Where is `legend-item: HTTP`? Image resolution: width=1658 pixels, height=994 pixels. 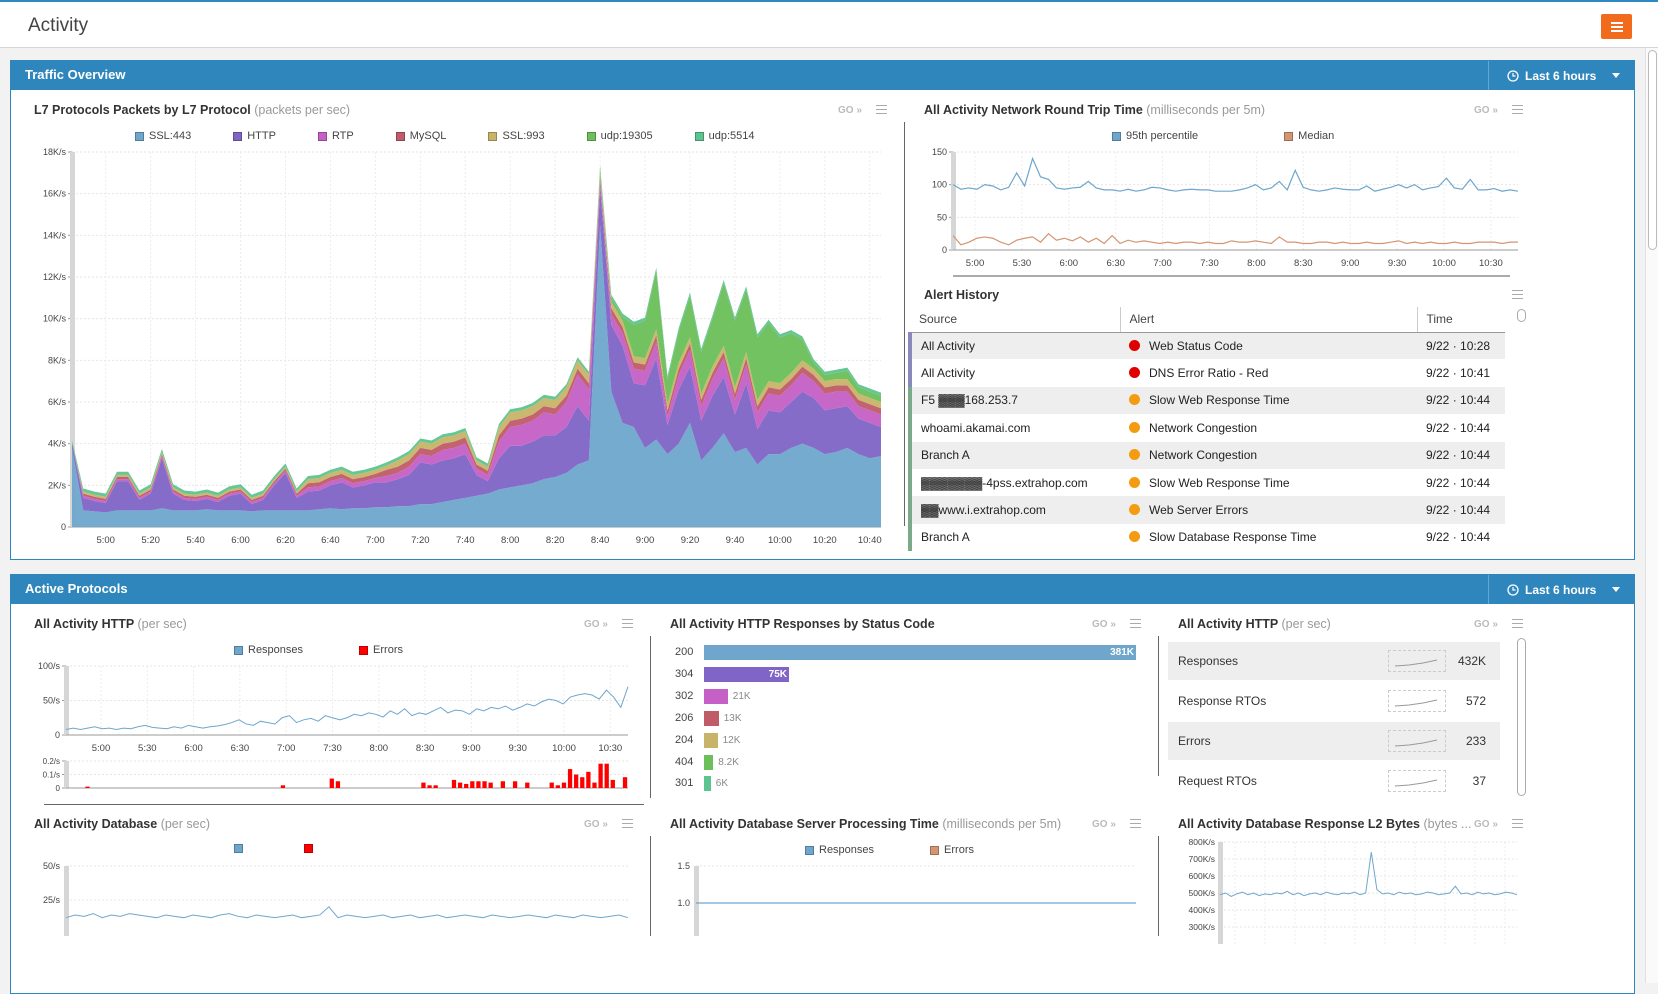
legend-item: HTTP is located at coordinates (254, 136).